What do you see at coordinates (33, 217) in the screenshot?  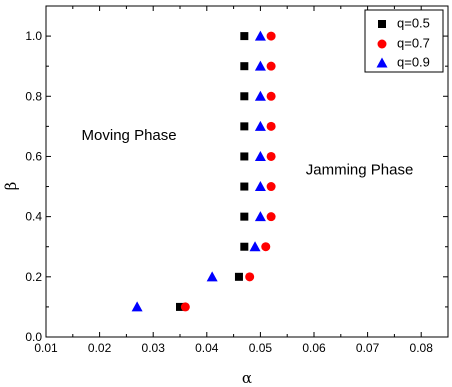 I see `y-tick-label: 0.4` at bounding box center [33, 217].